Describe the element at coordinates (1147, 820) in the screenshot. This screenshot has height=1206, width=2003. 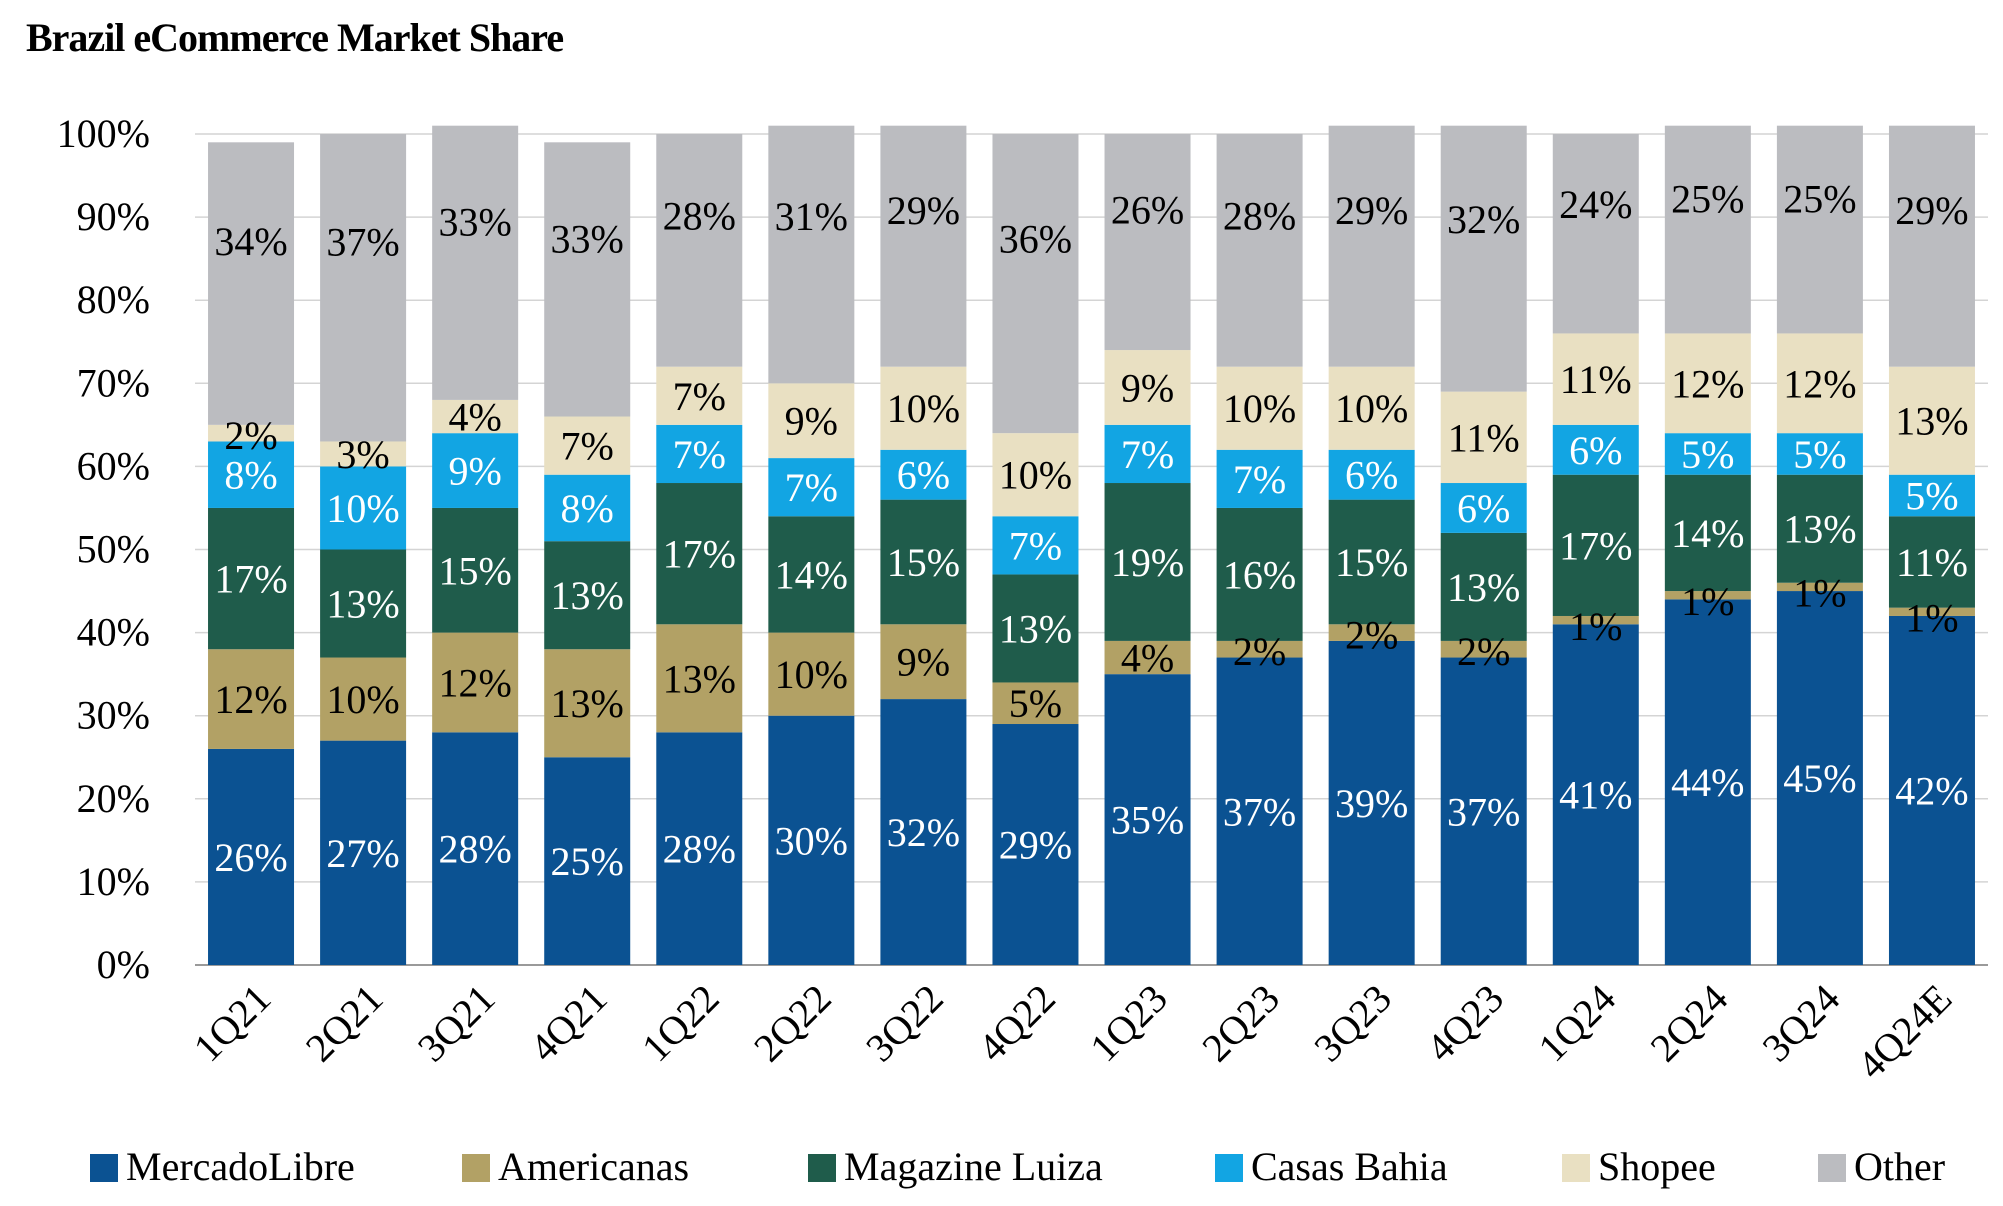
I see `data-label: 35%` at that location.